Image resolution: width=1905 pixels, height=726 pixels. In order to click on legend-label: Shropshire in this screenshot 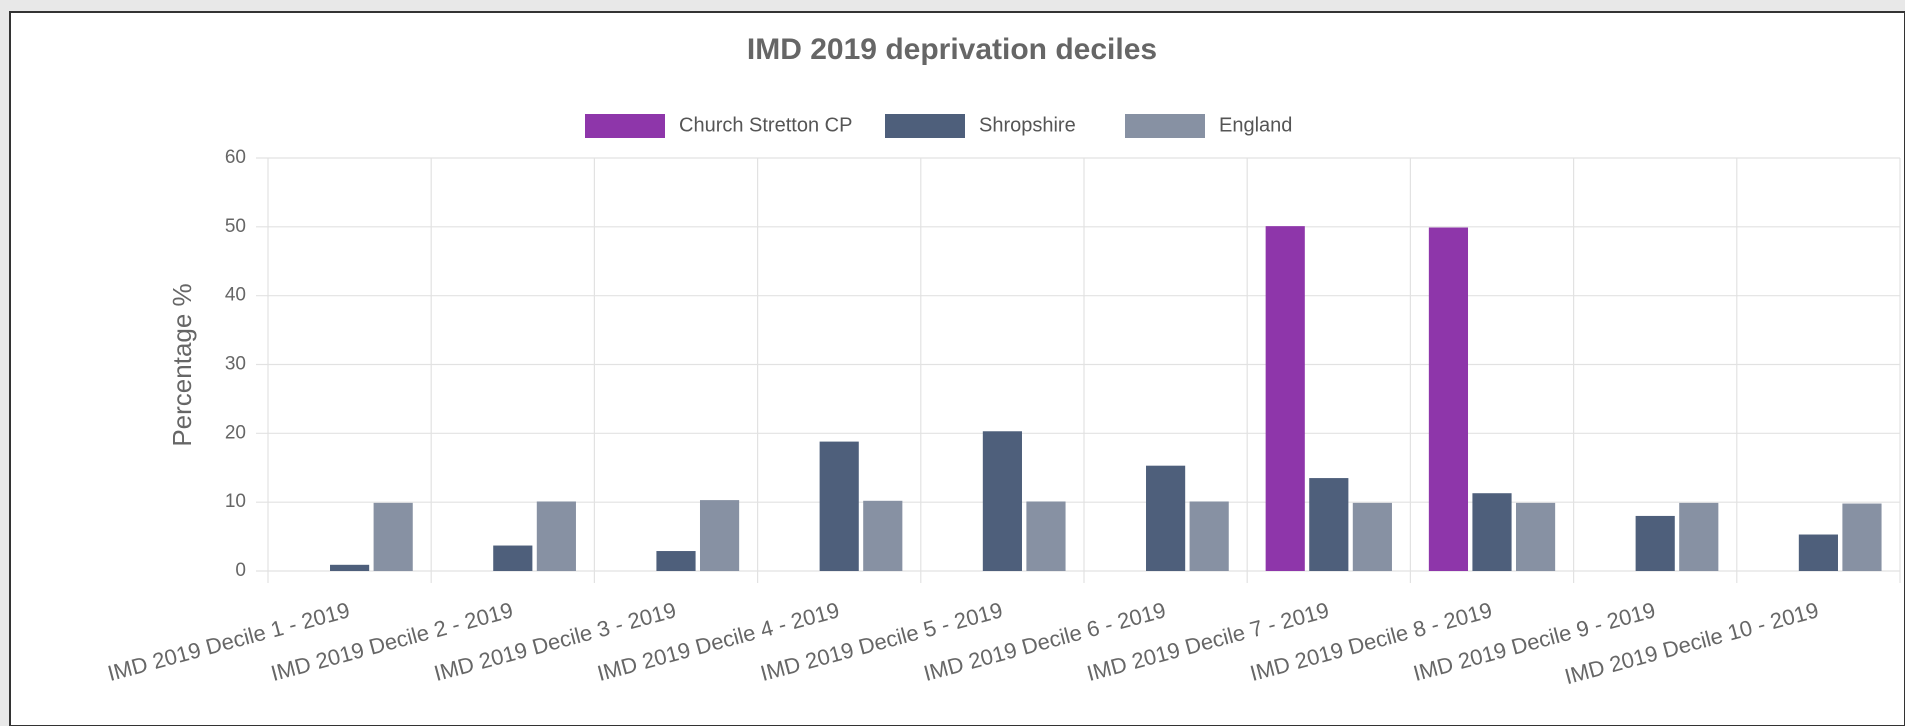, I will do `click(1027, 125)`.